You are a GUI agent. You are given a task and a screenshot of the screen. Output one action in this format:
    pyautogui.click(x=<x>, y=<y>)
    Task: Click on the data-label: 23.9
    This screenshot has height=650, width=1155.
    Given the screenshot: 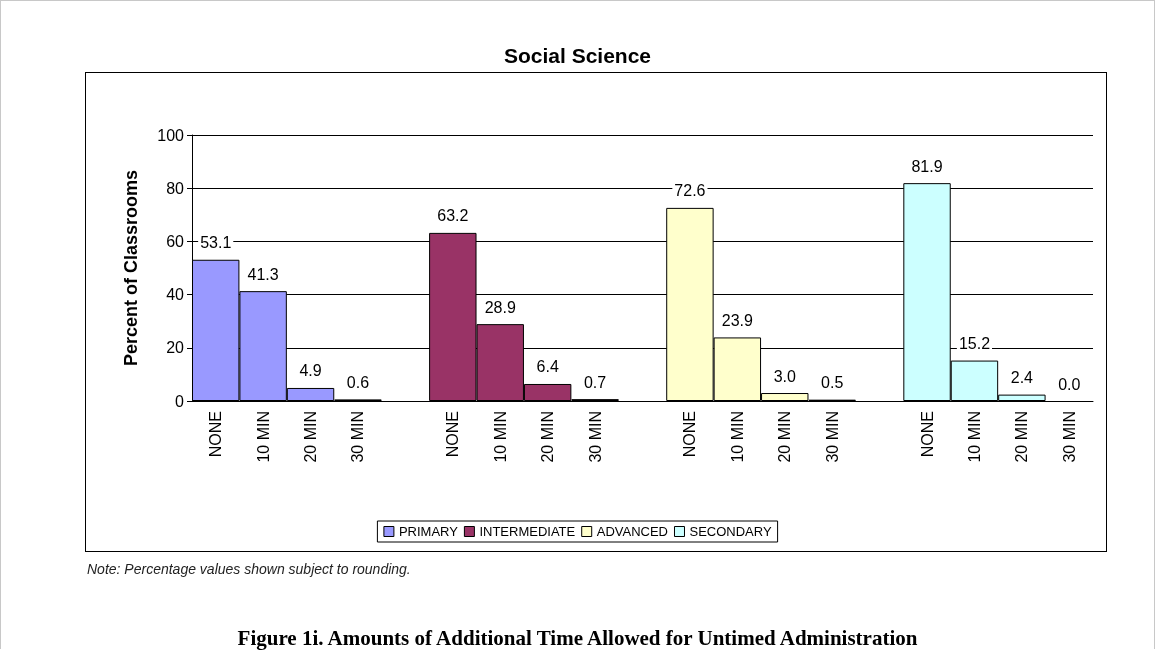 What is the action you would take?
    pyautogui.click(x=737, y=320)
    